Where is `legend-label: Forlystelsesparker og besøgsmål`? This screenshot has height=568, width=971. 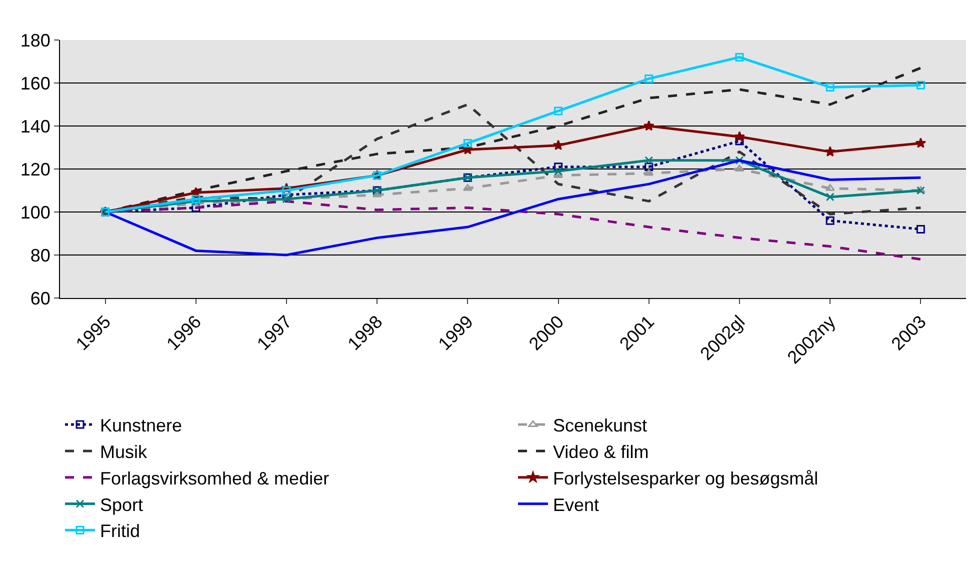 legend-label: Forlystelsesparker og besøgsmål is located at coordinates (685, 478).